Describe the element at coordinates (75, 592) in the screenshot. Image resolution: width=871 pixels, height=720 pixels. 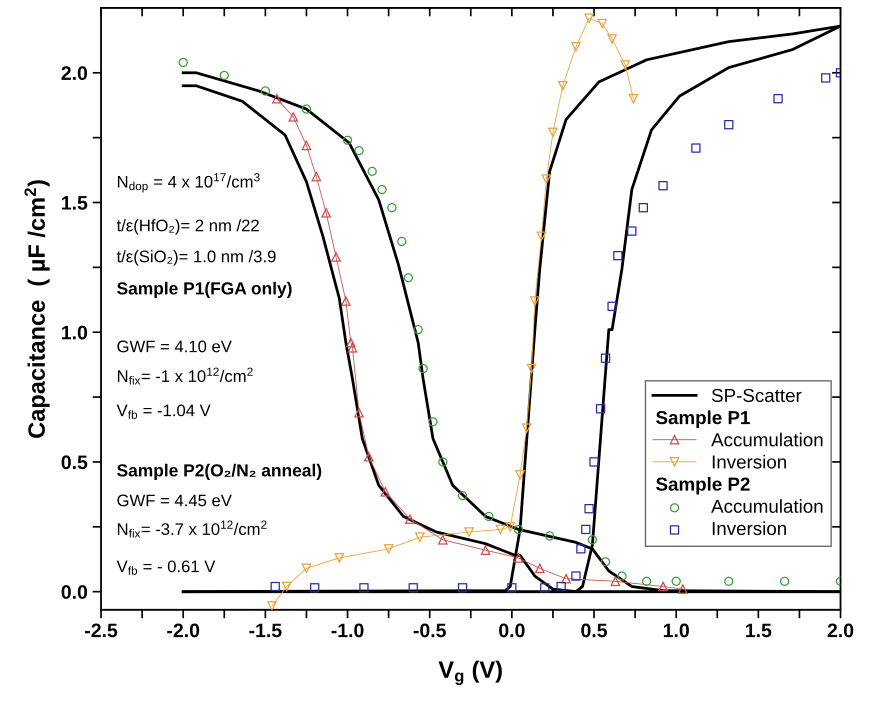
I see `y-tick-label: 0.0` at that location.